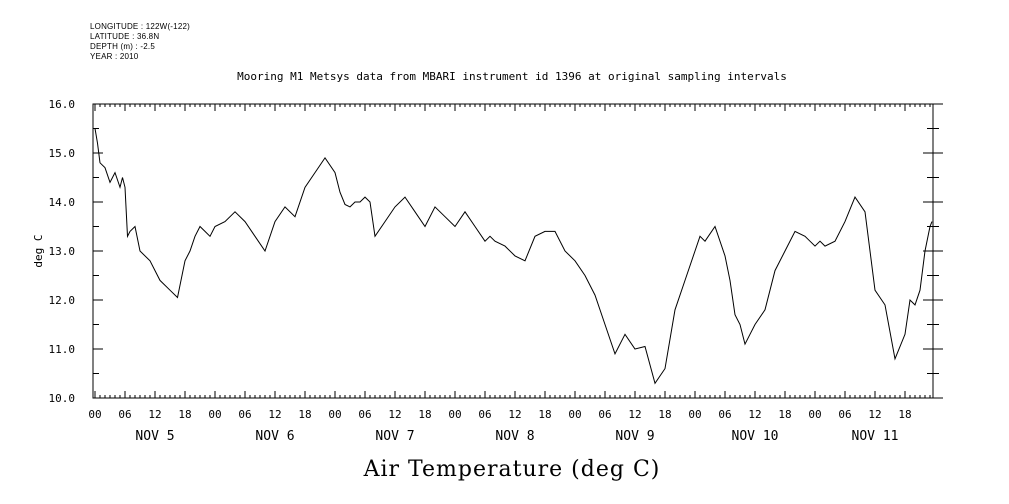  I want to click on year-text: YEAR : 2010, so click(114, 56).